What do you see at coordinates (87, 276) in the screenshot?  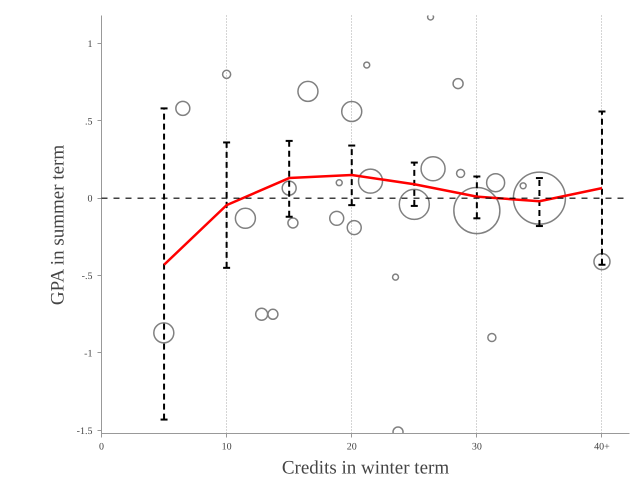 I see `y-tick-label: -.5` at bounding box center [87, 276].